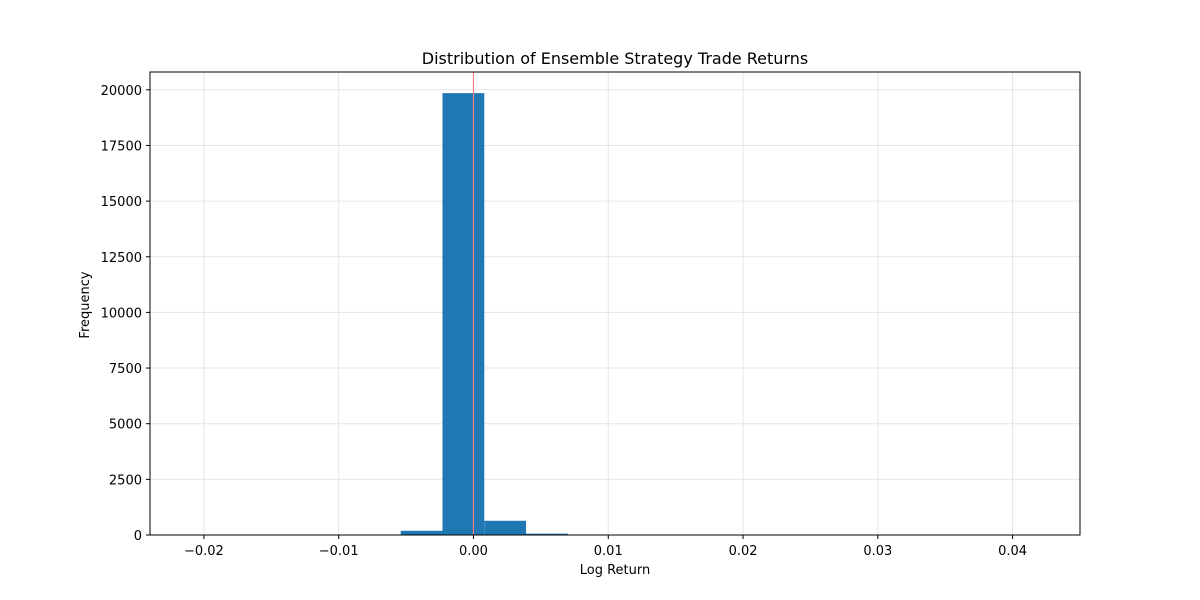 The image size is (1200, 600). What do you see at coordinates (125, 480) in the screenshot?
I see `y-tick-label-1: 2500` at bounding box center [125, 480].